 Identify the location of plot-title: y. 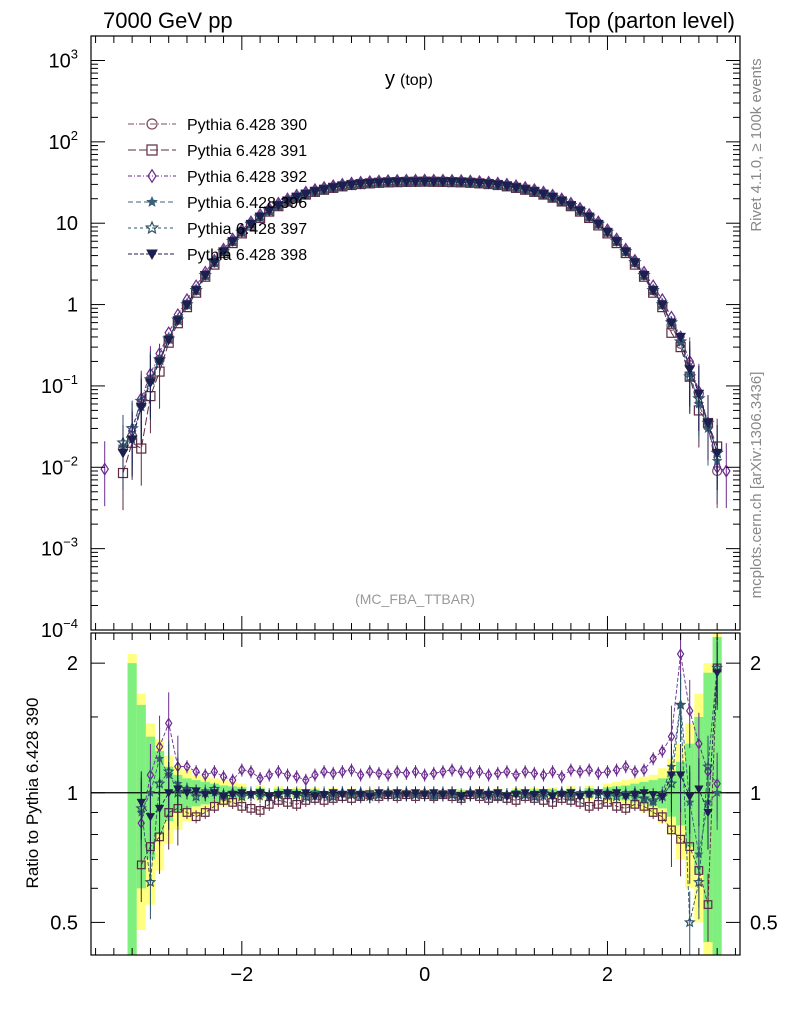
(390, 79).